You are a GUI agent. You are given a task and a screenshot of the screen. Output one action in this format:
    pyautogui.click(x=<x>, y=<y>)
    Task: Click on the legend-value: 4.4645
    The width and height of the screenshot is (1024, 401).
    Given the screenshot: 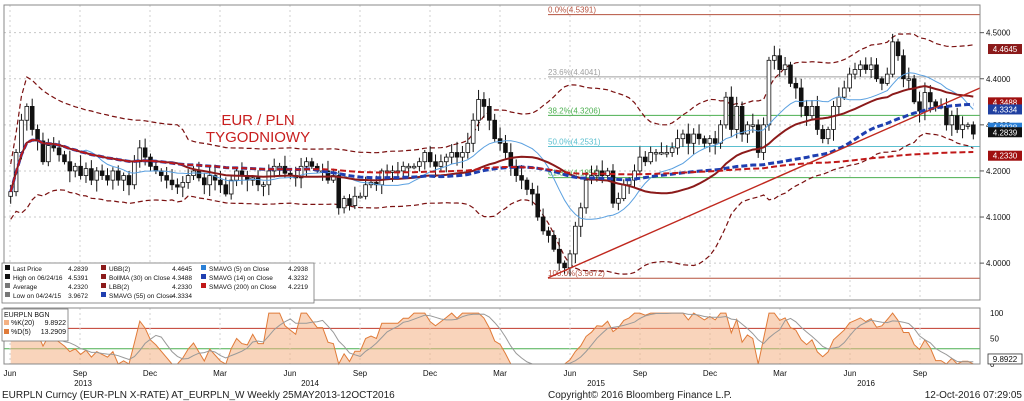 What is the action you would take?
    pyautogui.click(x=182, y=269)
    